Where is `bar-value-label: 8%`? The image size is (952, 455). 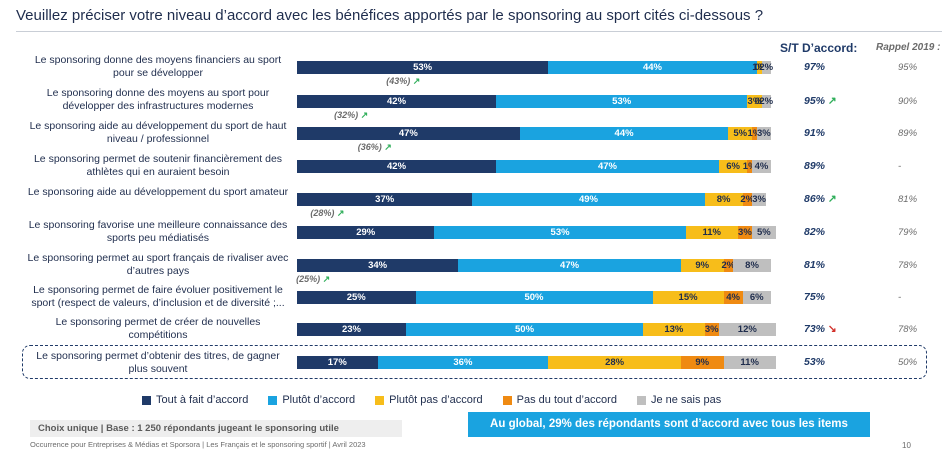 bar-value-label: 8% is located at coordinates (723, 199).